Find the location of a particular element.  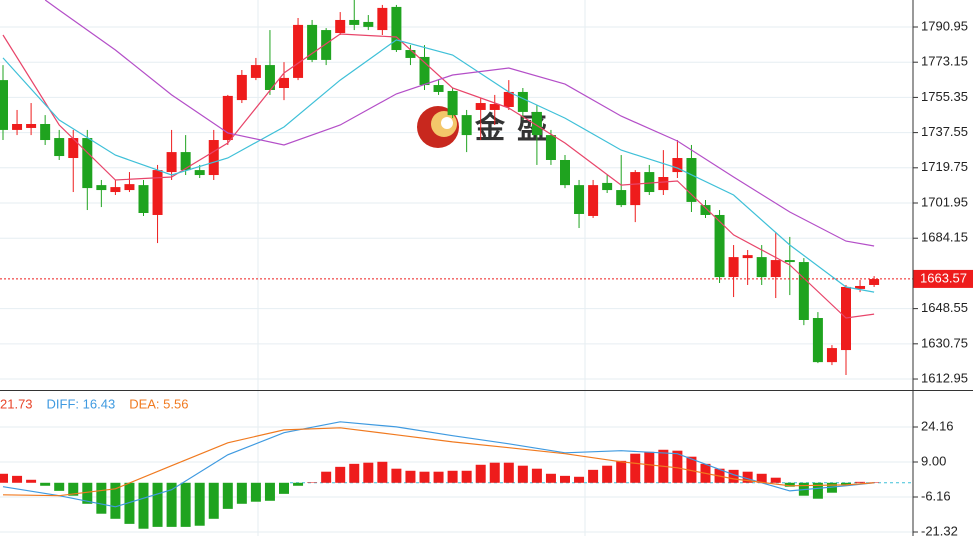

y-tick-label: 1701.95 is located at coordinates (944, 201).